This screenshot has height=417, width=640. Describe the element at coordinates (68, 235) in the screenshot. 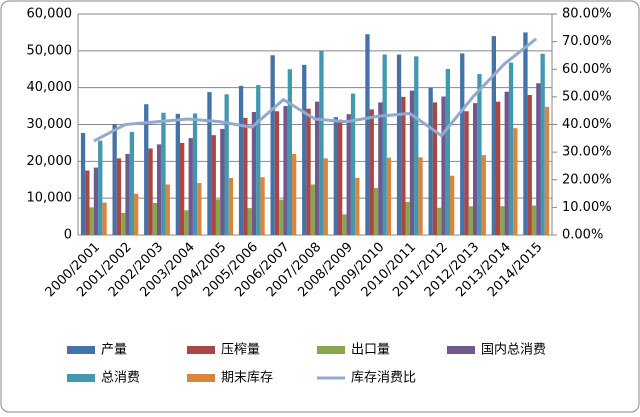

I see `y-tick-label: 0` at that location.